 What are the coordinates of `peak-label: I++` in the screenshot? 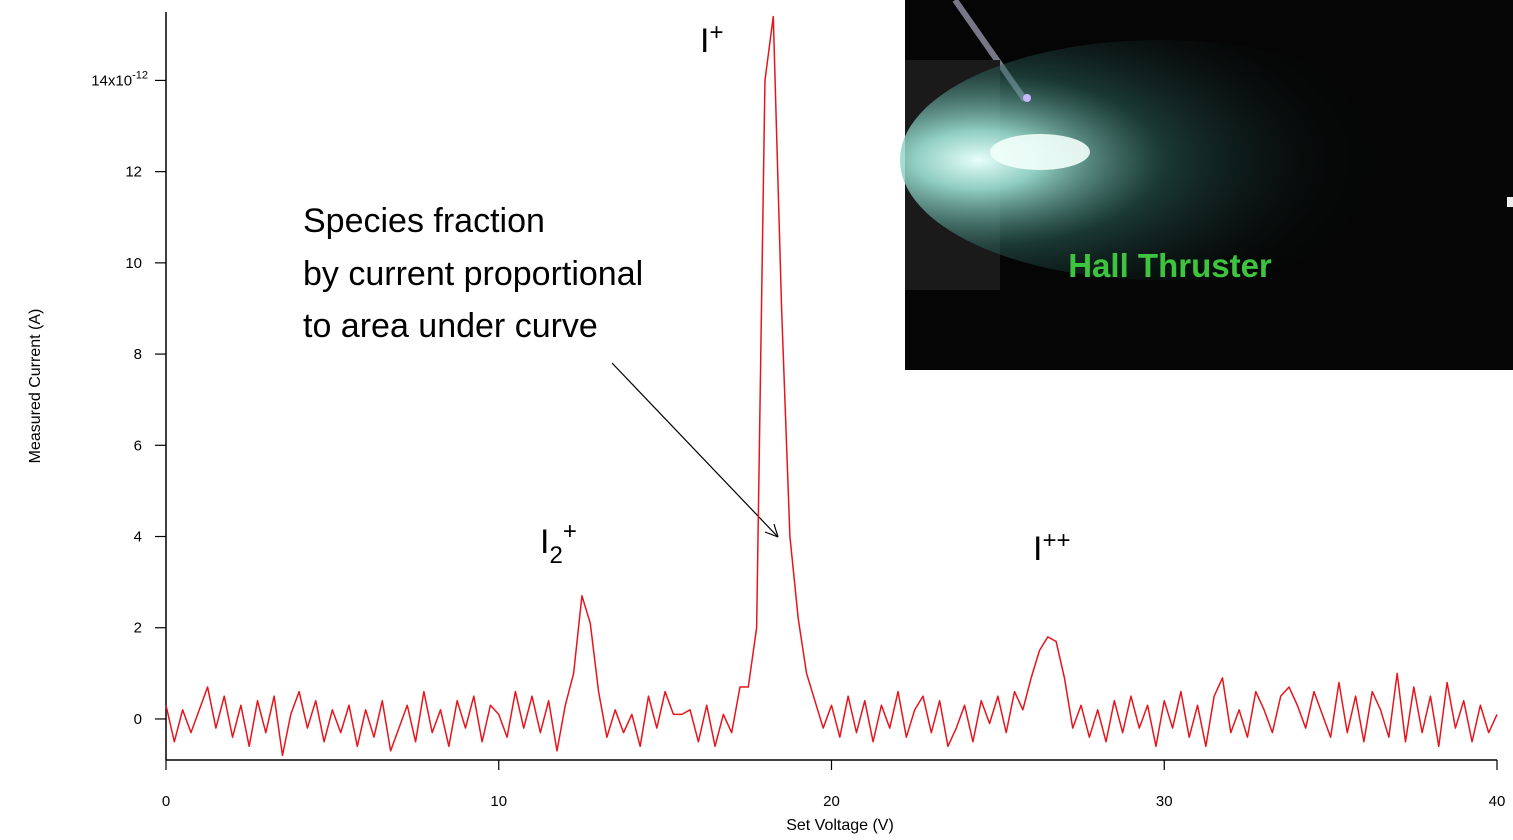 It's located at (1051, 547).